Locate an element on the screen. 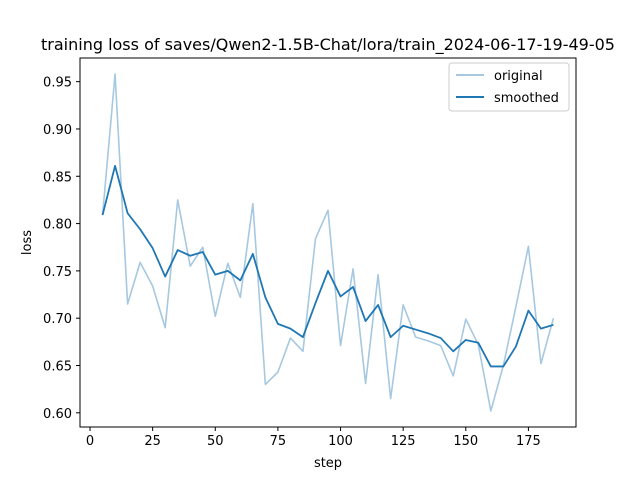 Image resolution: width=640 pixels, height=480 pixels. x-tick-label: 125 is located at coordinates (403, 441).